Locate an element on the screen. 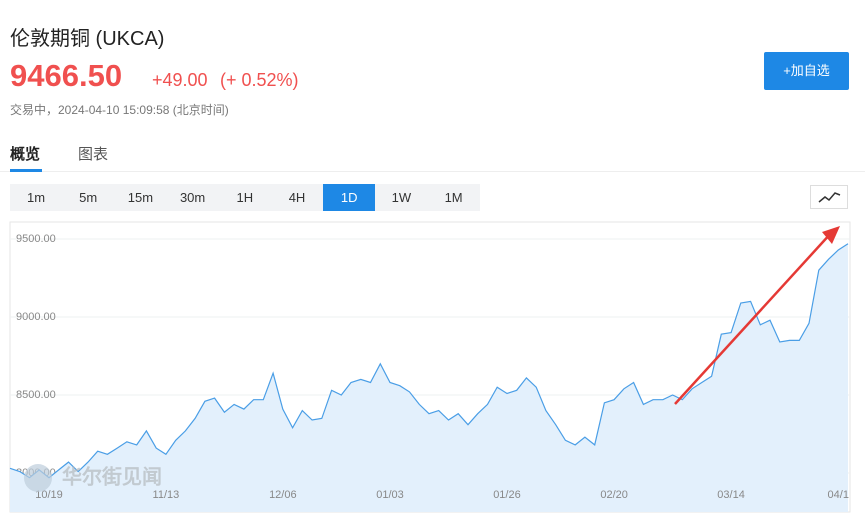  period-button: 1D is located at coordinates (349, 197).